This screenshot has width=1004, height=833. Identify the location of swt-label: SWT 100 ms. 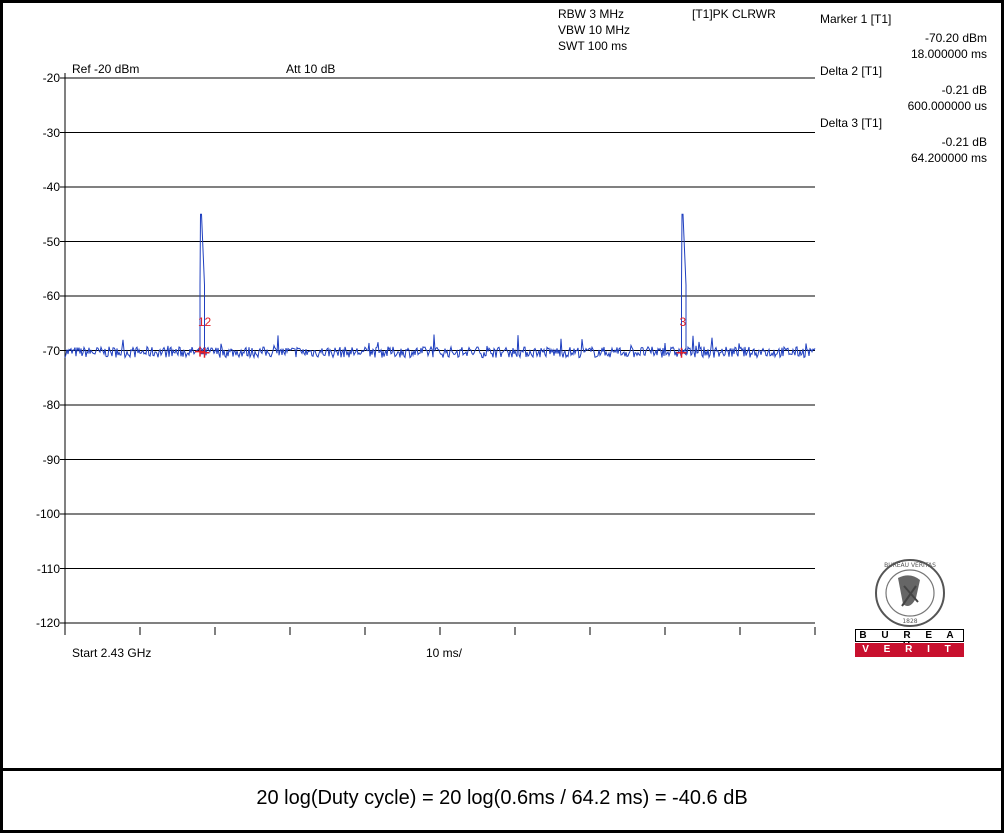
(593, 46).